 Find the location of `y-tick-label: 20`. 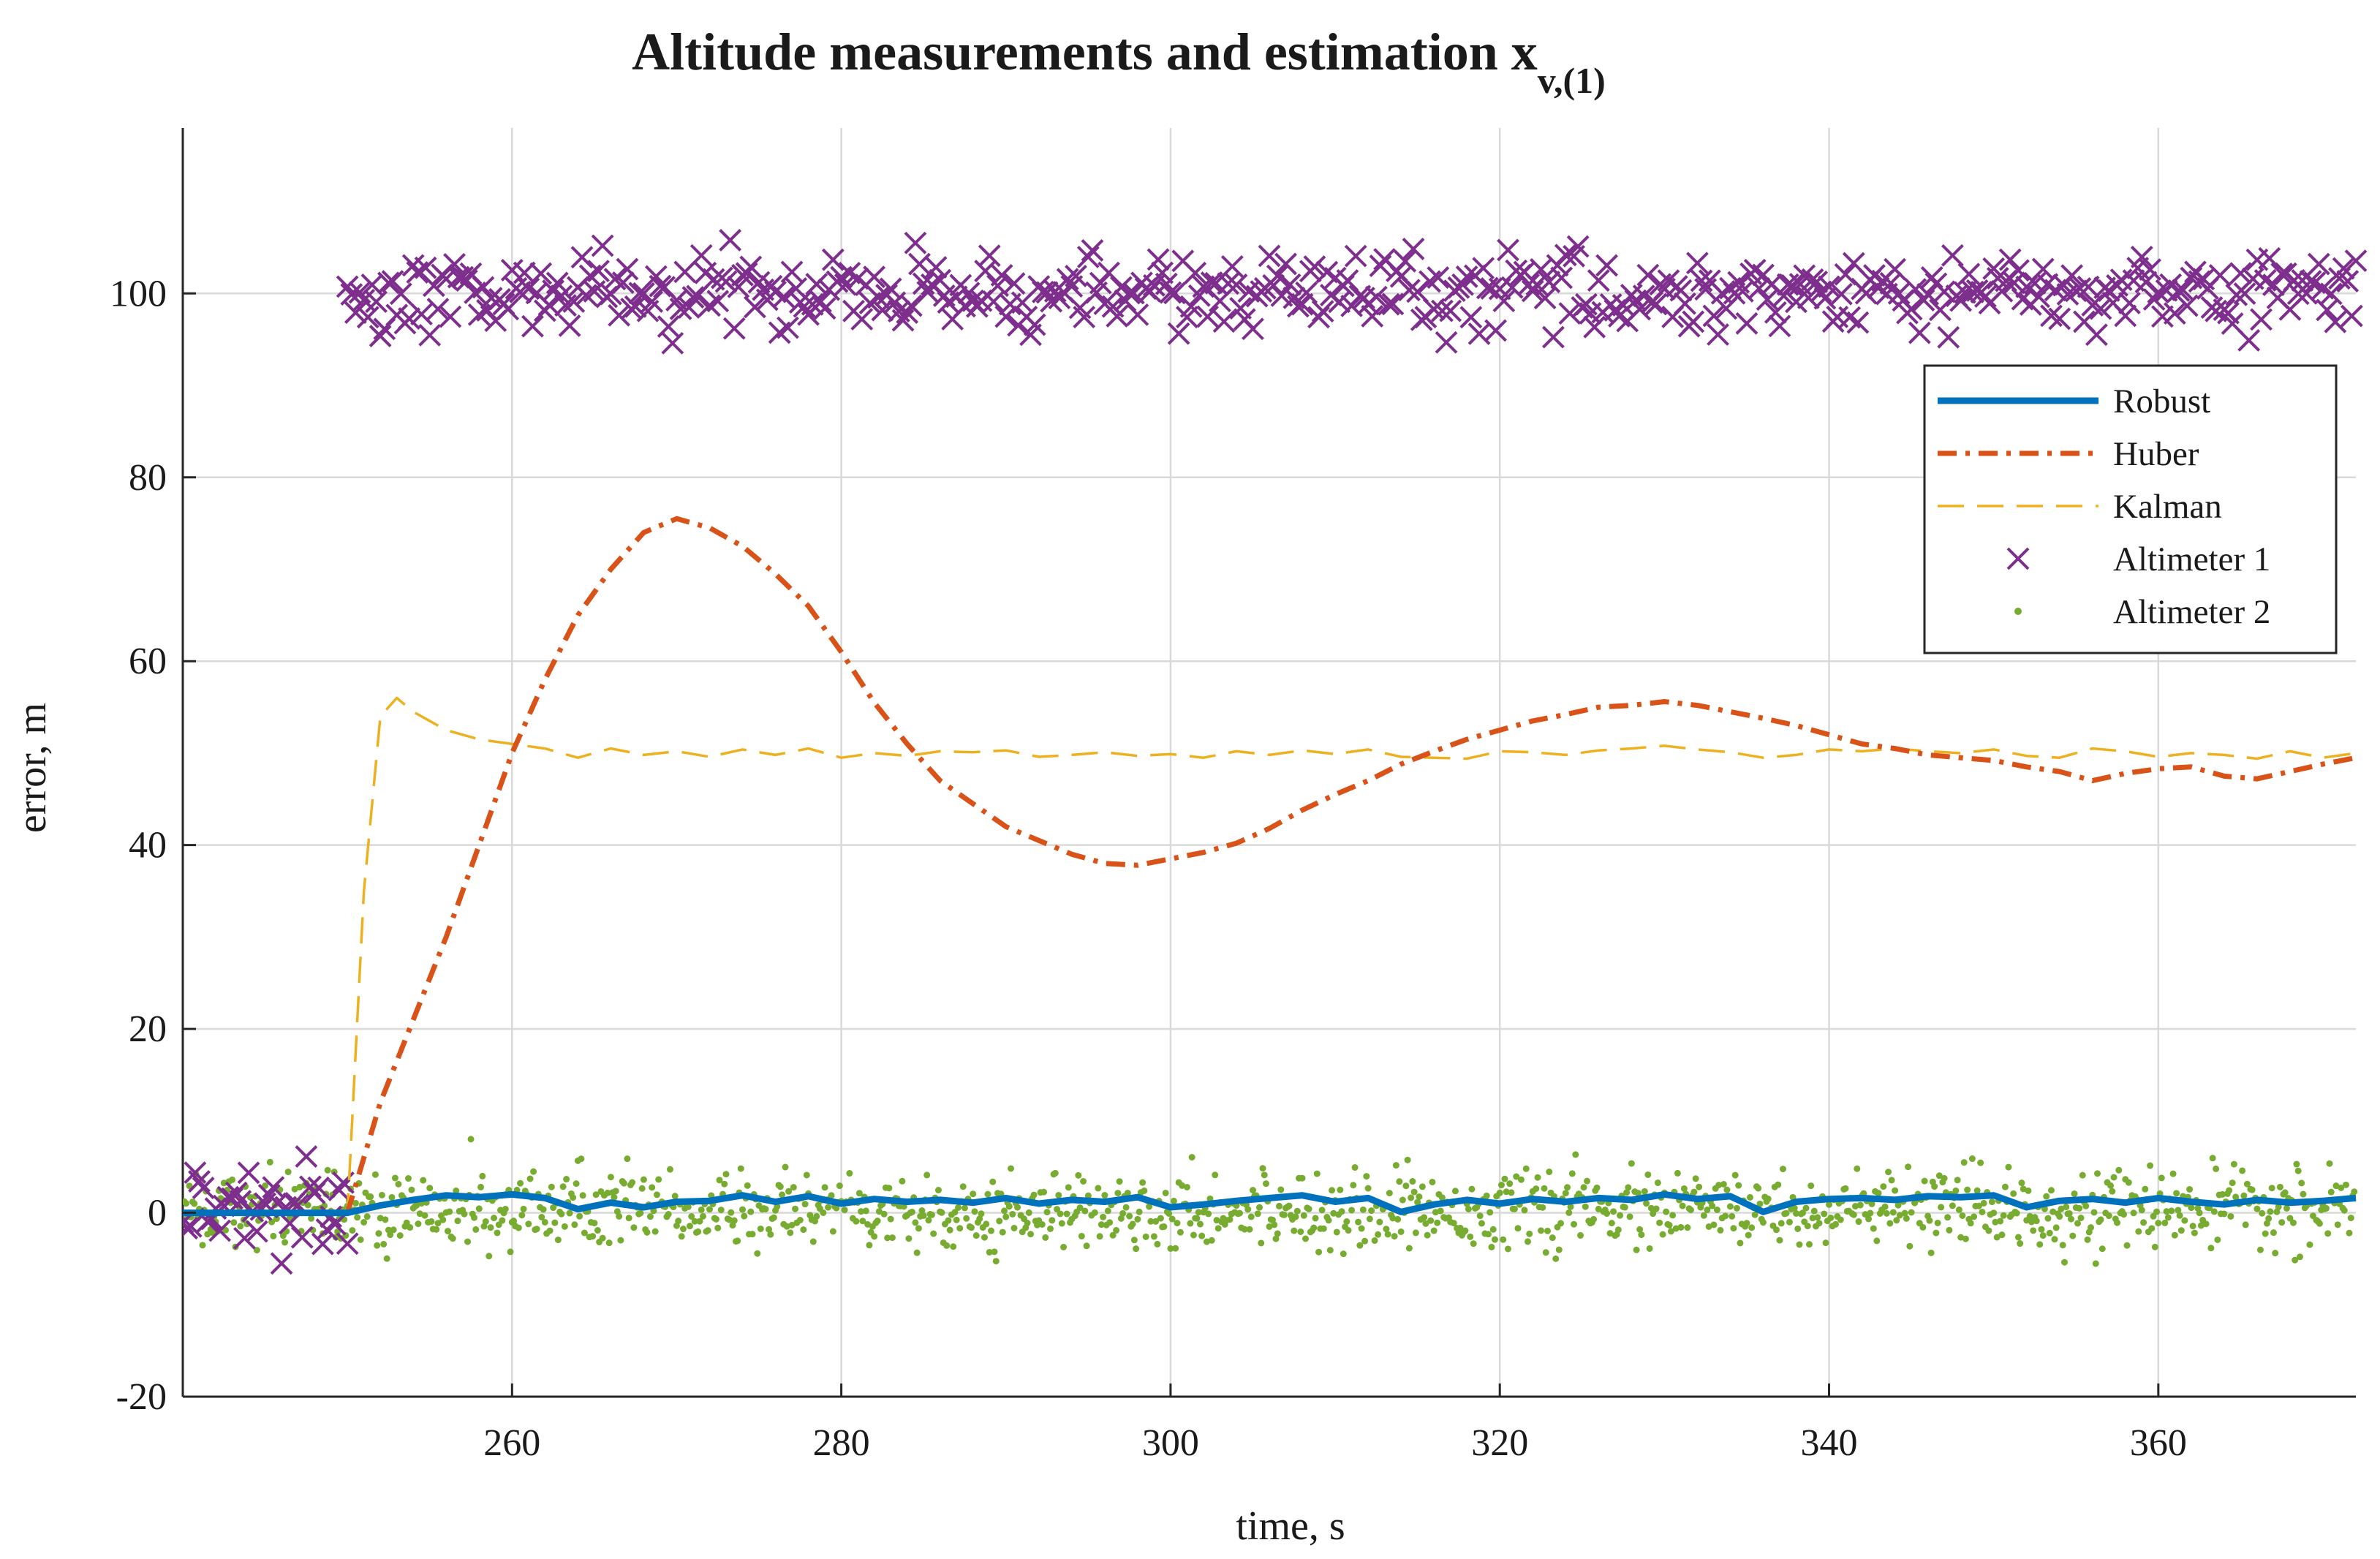

y-tick-label: 20 is located at coordinates (148, 1029).